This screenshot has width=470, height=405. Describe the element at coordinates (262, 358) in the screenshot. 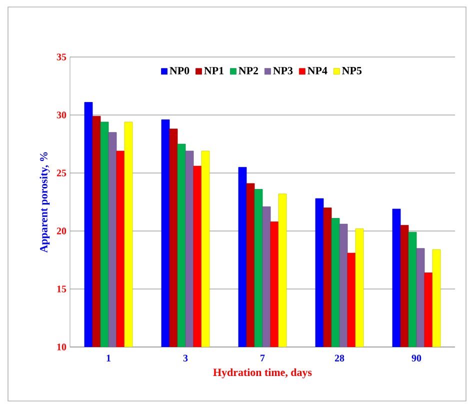

I see `x-tick-label: 7` at that location.